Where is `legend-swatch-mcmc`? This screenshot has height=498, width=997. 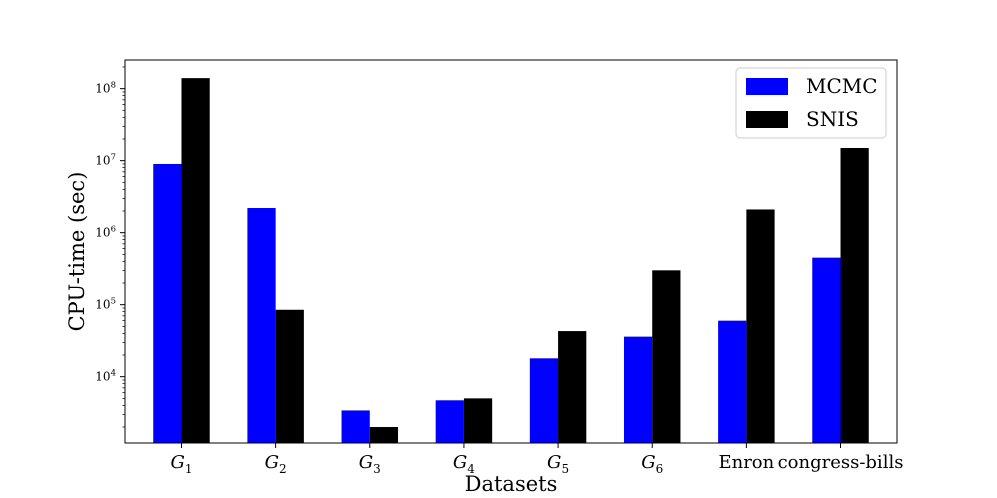 legend-swatch-mcmc is located at coordinates (767, 86).